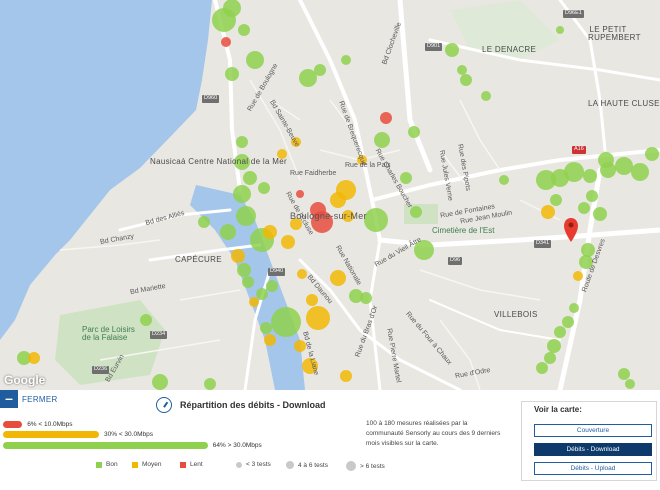  I want to click on location-pin-icon, so click(571, 230).